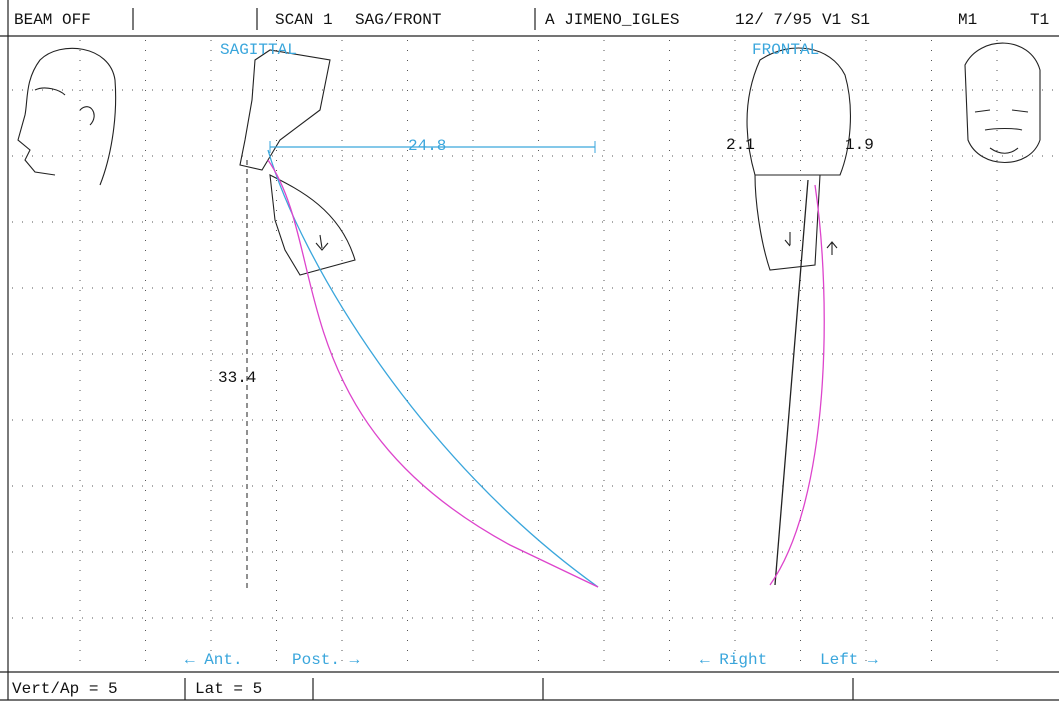  Describe the element at coordinates (326, 660) in the screenshot. I see `direction-label: Post. →` at that location.